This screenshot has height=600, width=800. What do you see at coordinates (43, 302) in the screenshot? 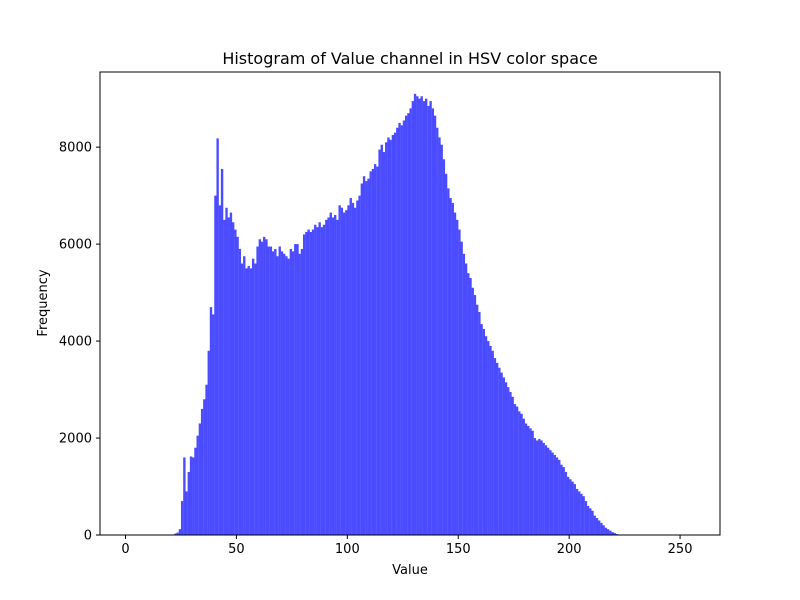
I see `y-axis-label: Frequency` at bounding box center [43, 302].